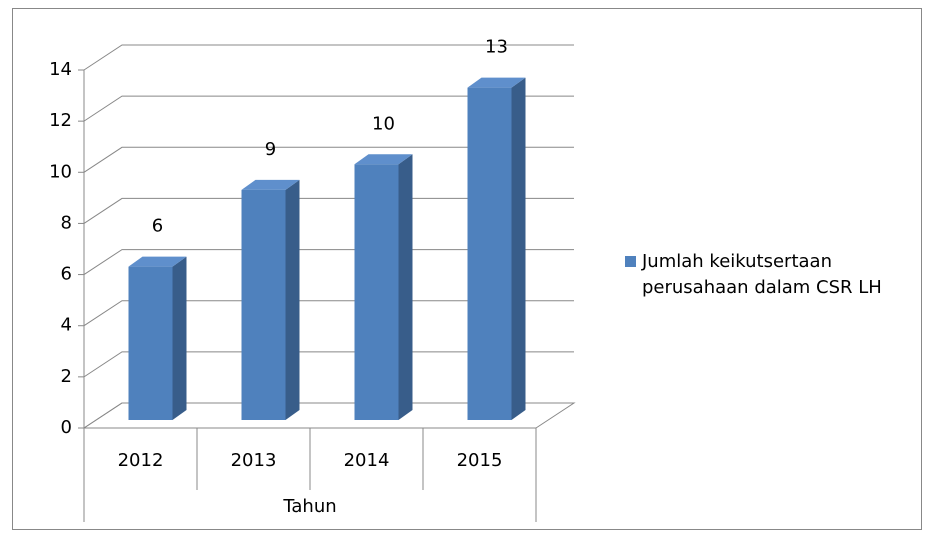 This screenshot has width=934, height=536. Describe the element at coordinates (66, 222) in the screenshot. I see `y-tick-label: 8` at that location.